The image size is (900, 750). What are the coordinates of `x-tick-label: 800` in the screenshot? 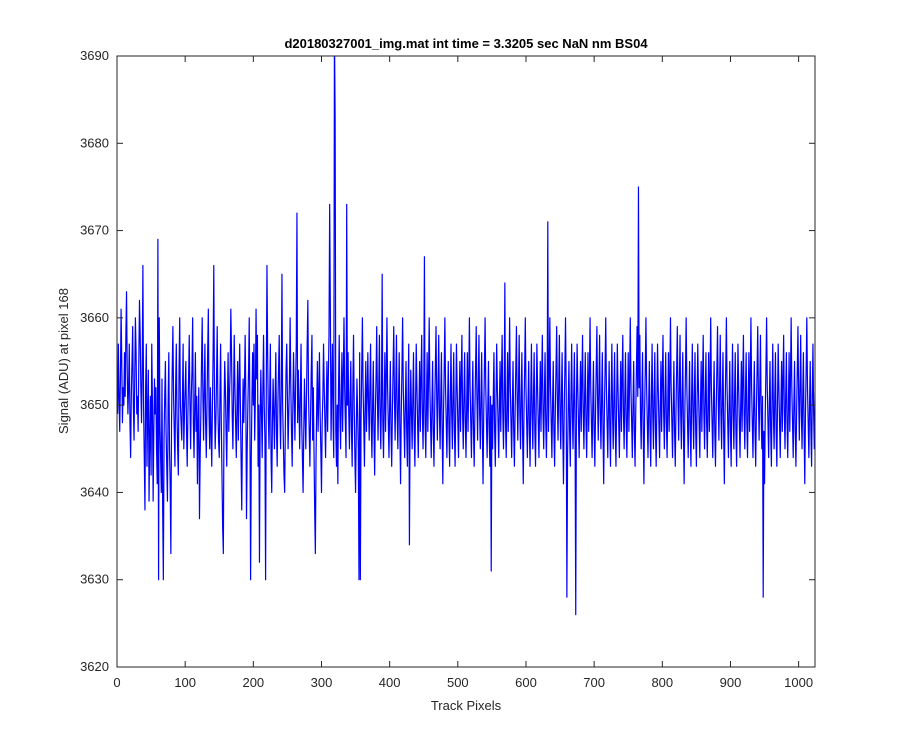 It's located at (662, 682).